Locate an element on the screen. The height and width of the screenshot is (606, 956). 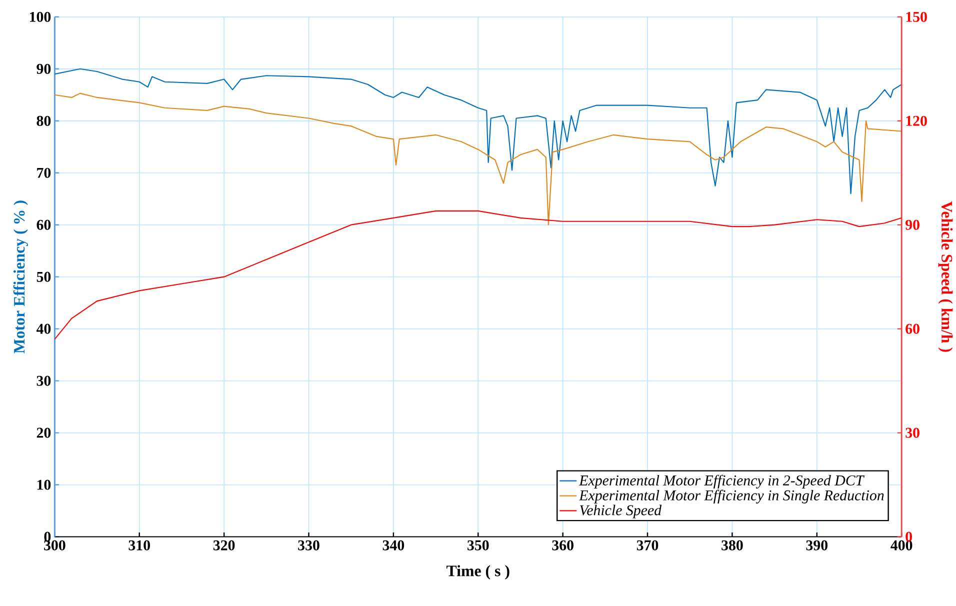
legend-label: Experimental Motor Efficiency in 2-Speed DCT is located at coordinates (721, 481).